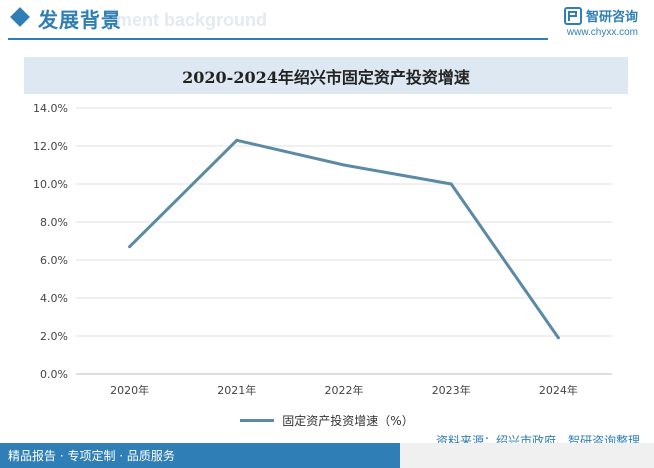  I want to click on header-divider, so click(278, 39).